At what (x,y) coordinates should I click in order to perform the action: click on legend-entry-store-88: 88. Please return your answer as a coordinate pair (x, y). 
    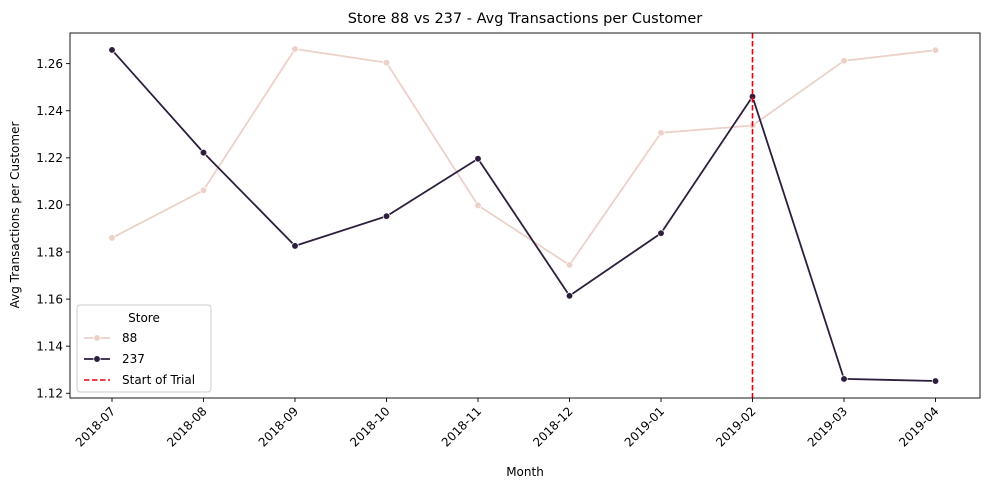
    Looking at the image, I should click on (129, 338).